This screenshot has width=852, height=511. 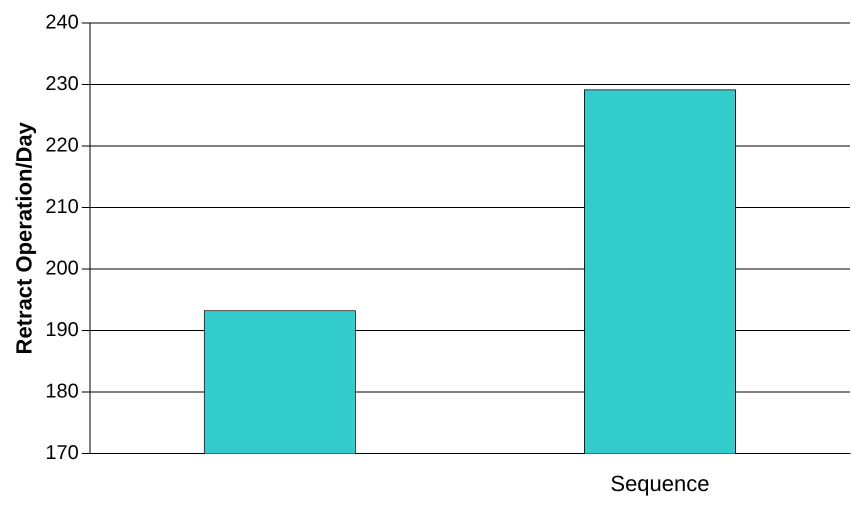 What do you see at coordinates (62, 207) in the screenshot?
I see `y-tick-label: 210` at bounding box center [62, 207].